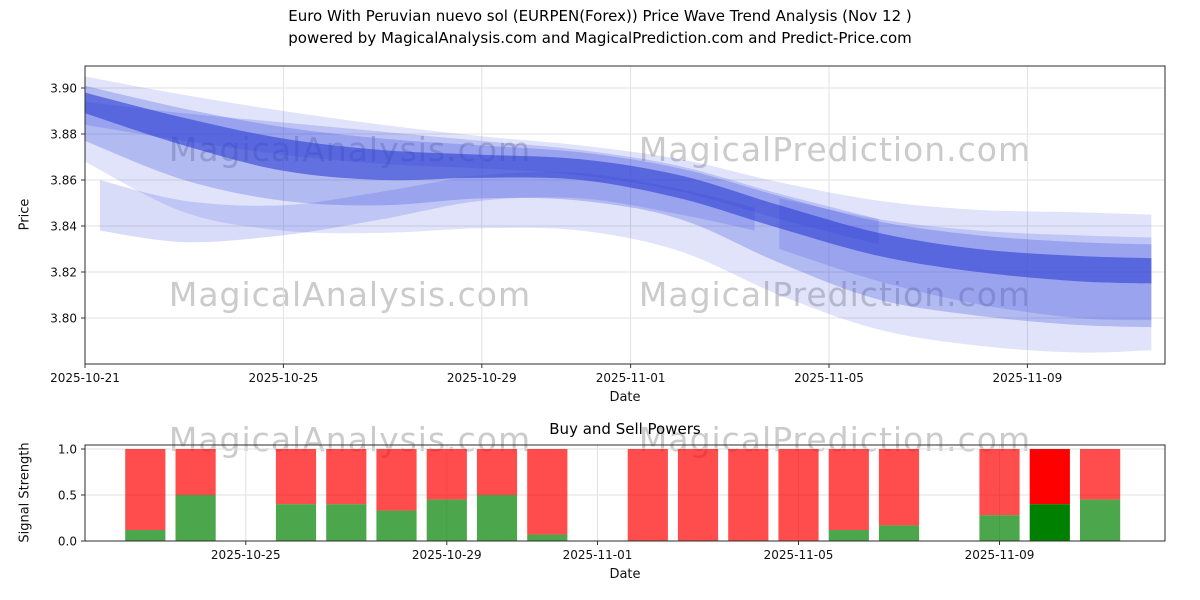 This screenshot has height=600, width=1200. Describe the element at coordinates (63, 89) in the screenshot. I see `price-y-tick-label: 3.90` at that location.